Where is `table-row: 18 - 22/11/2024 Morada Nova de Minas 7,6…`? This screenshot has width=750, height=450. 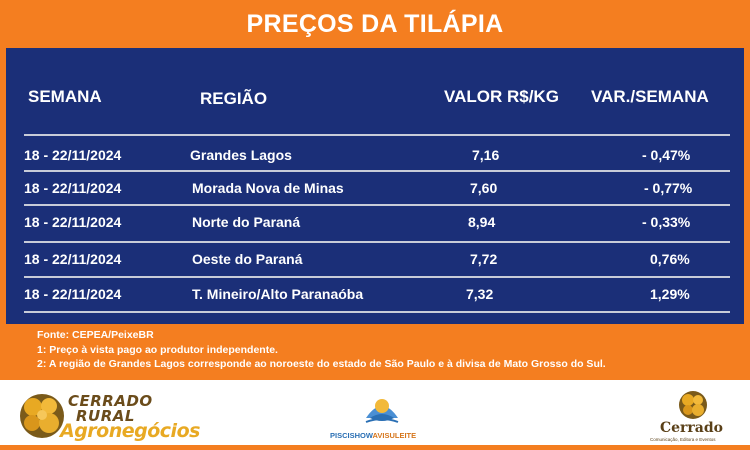 table-row: 18 - 22/11/2024 Morada Nova de Minas 7,6… is located at coordinates (376, 188).